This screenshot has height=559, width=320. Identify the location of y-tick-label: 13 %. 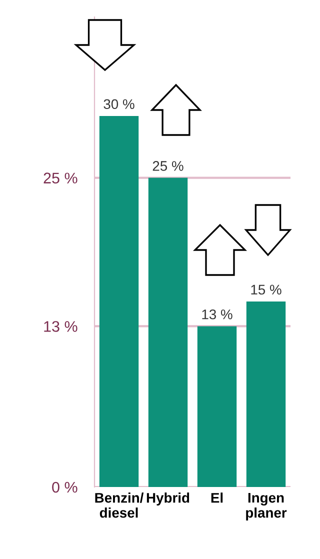
(61, 326).